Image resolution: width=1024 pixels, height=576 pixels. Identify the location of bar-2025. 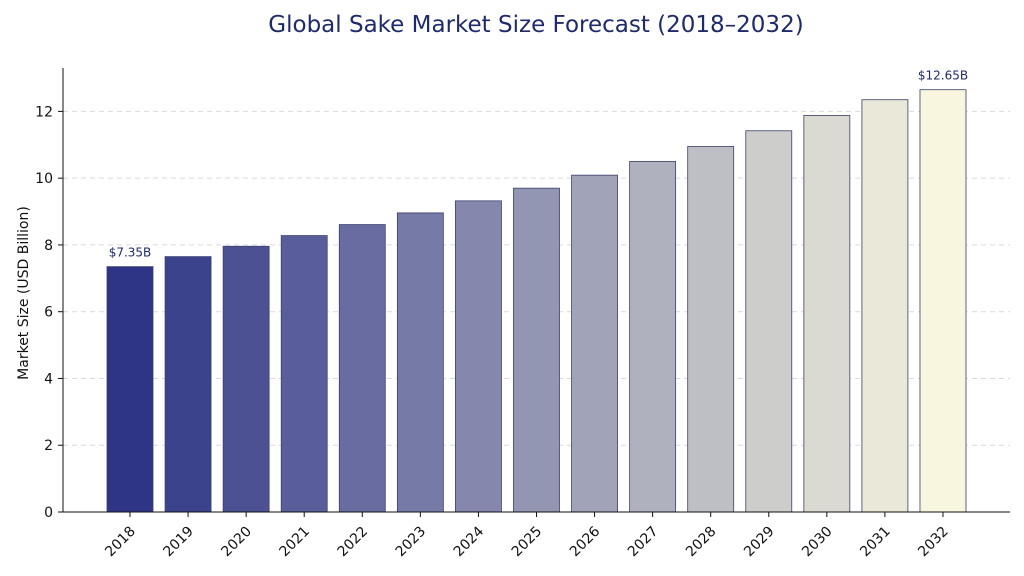
(536, 350).